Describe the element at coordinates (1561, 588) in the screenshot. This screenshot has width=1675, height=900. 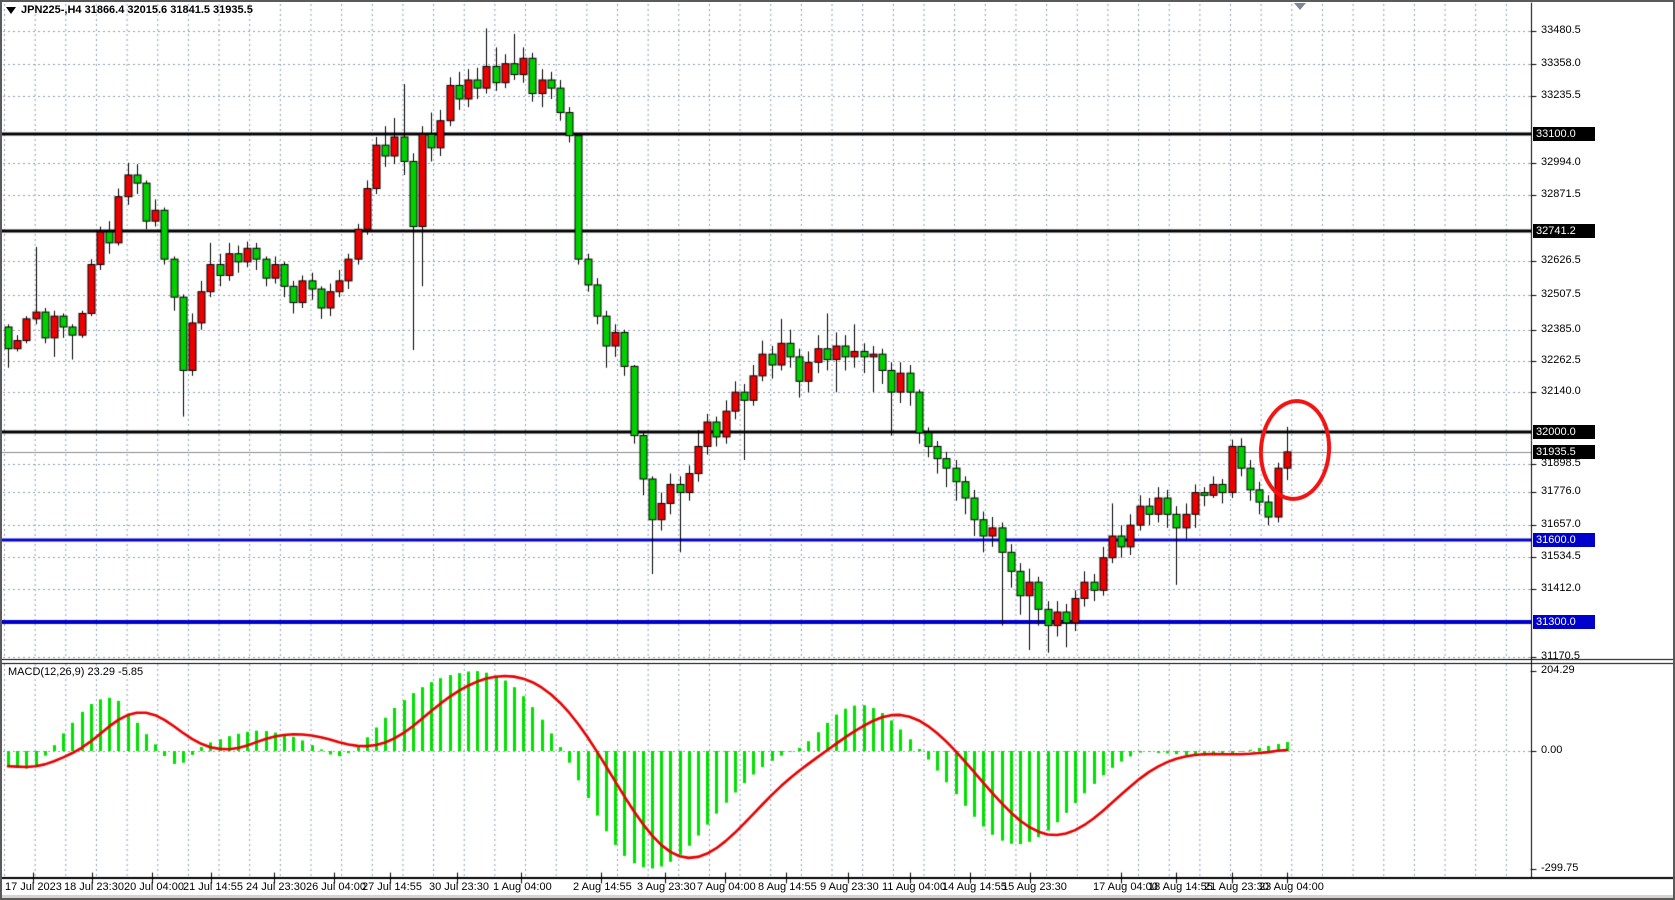
I see `price-tick-label: 31412.0` at that location.